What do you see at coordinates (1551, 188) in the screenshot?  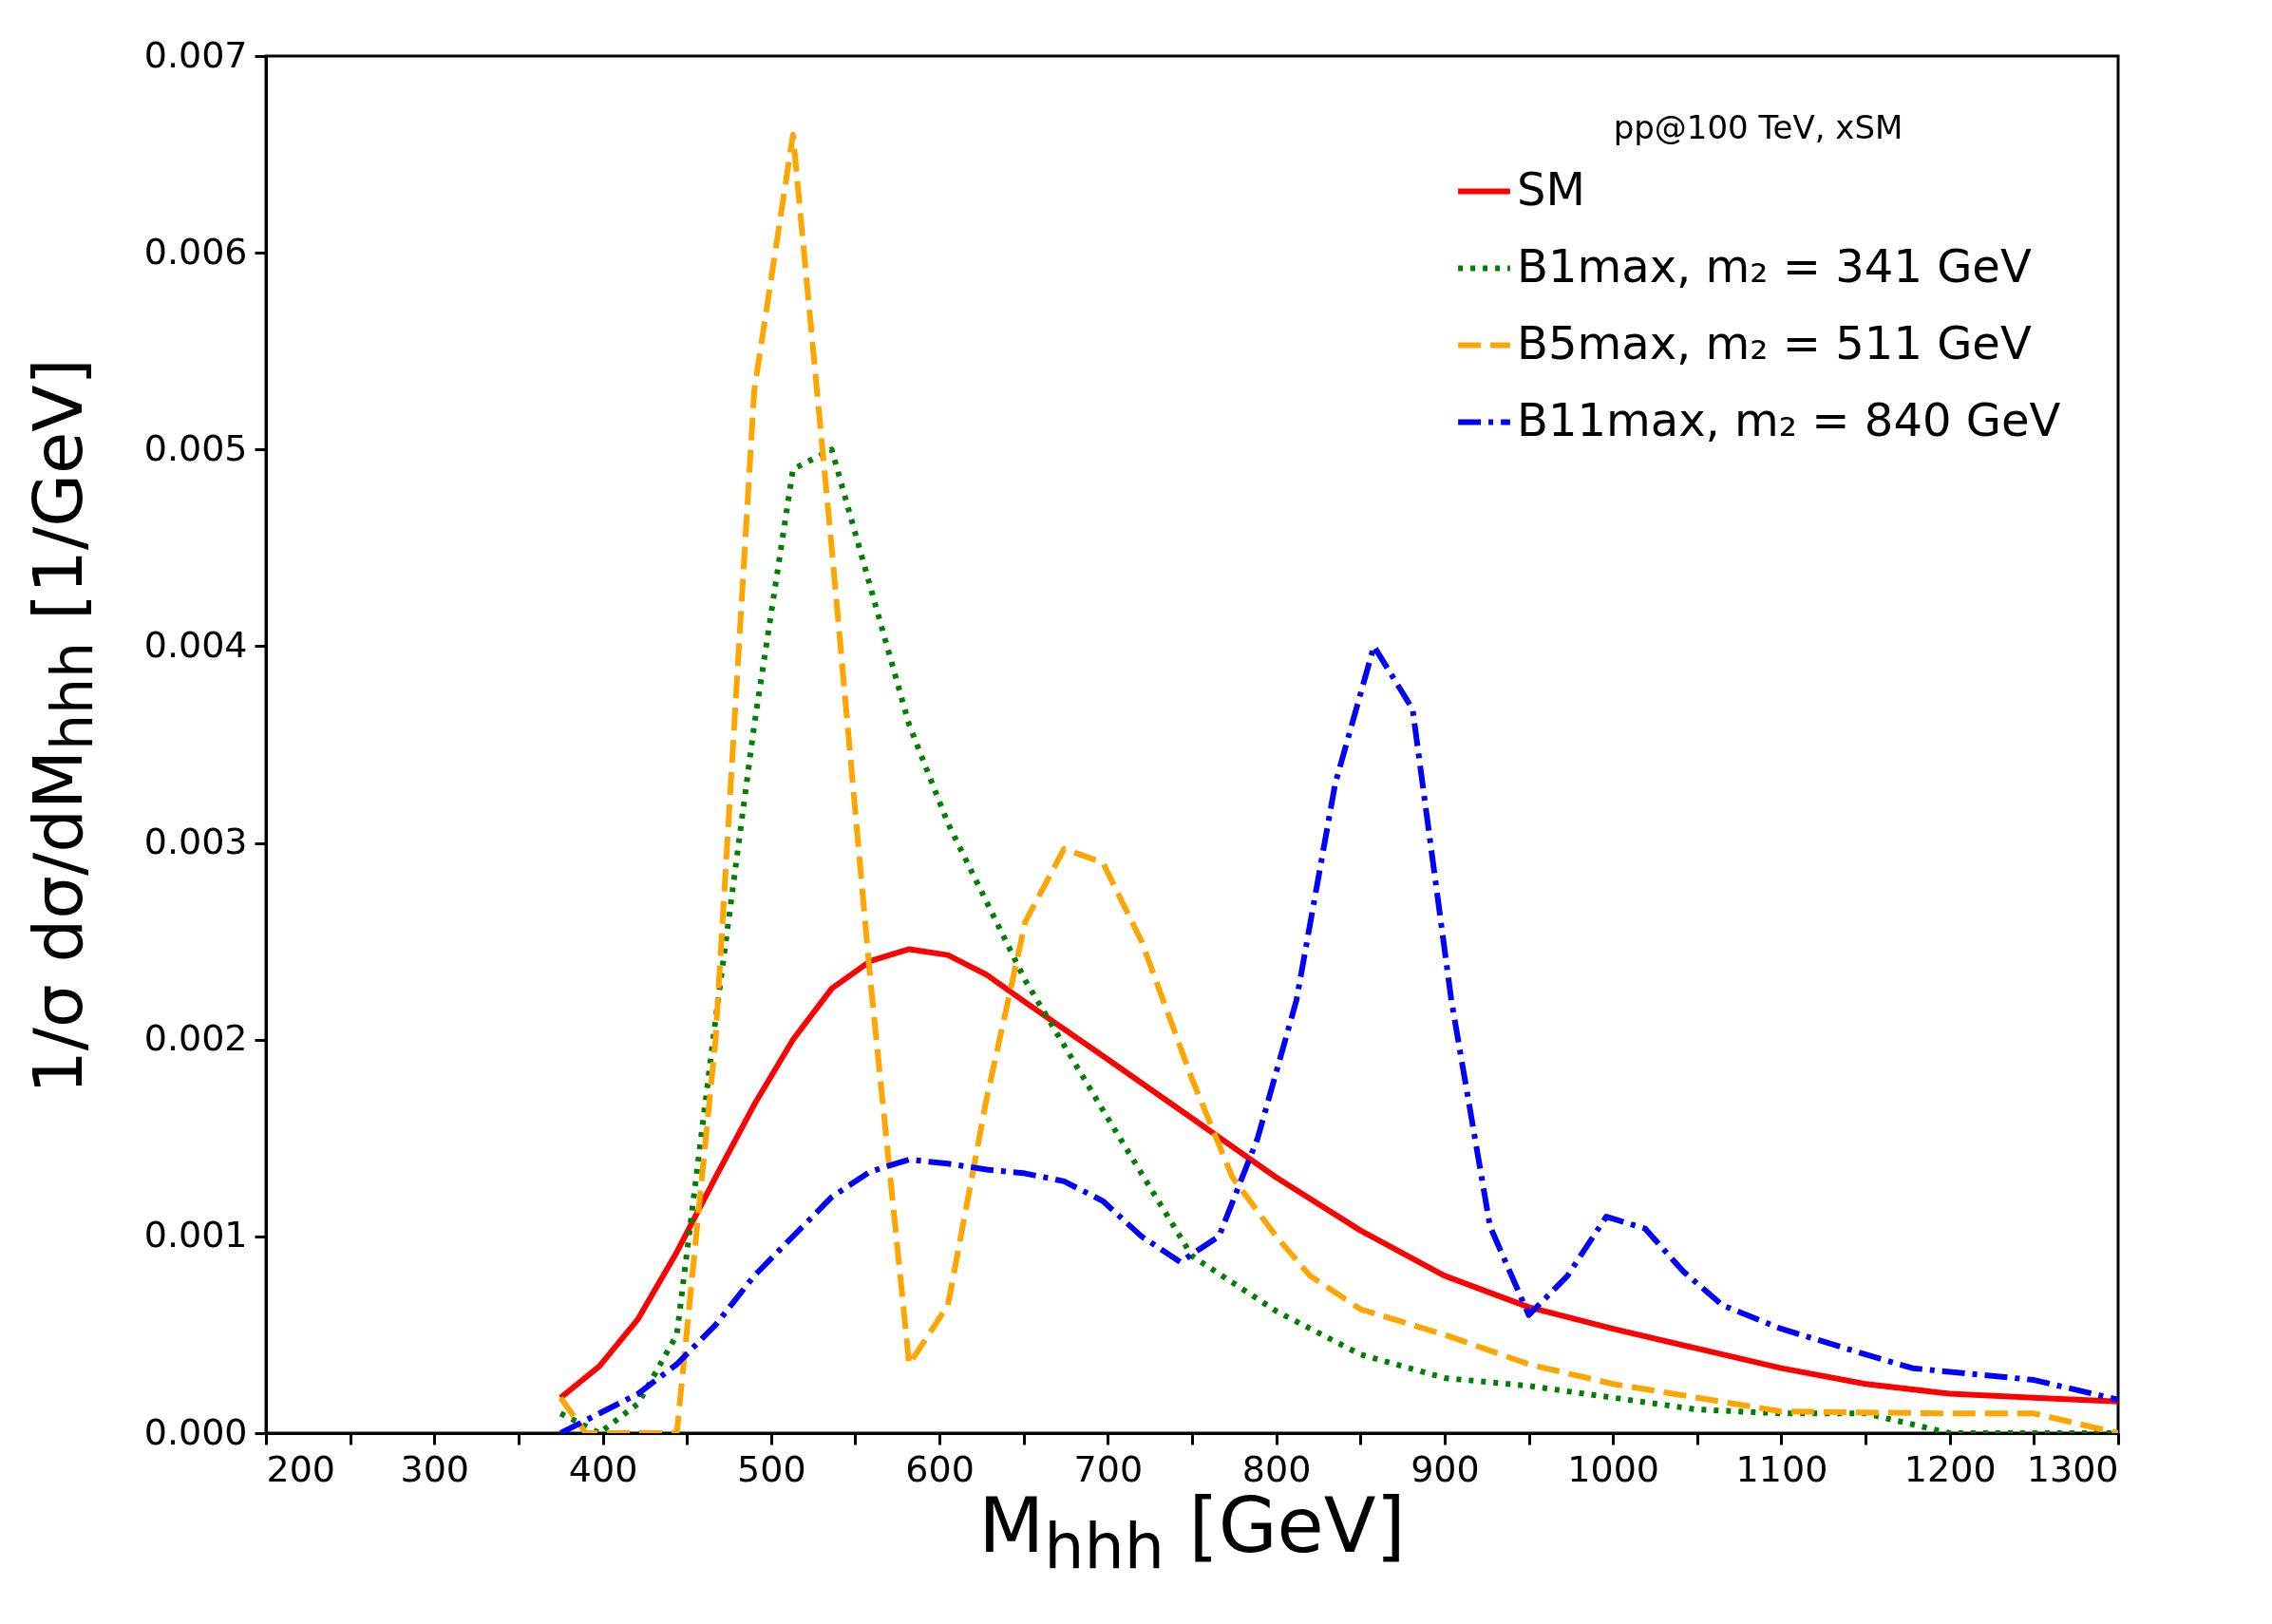 I see `legend-label: SM` at bounding box center [1551, 188].